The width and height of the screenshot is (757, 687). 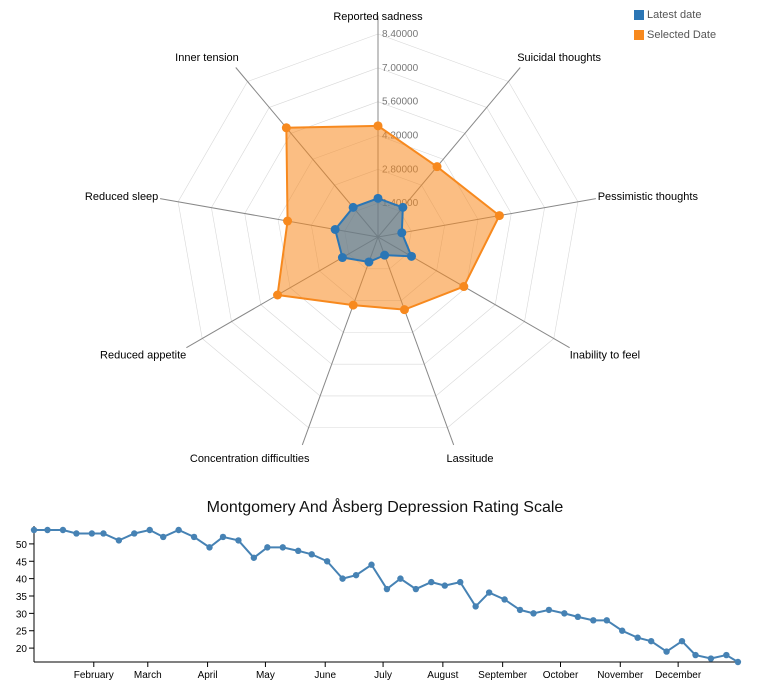 I want to click on y-tick-label: 30, so click(x=22, y=614).